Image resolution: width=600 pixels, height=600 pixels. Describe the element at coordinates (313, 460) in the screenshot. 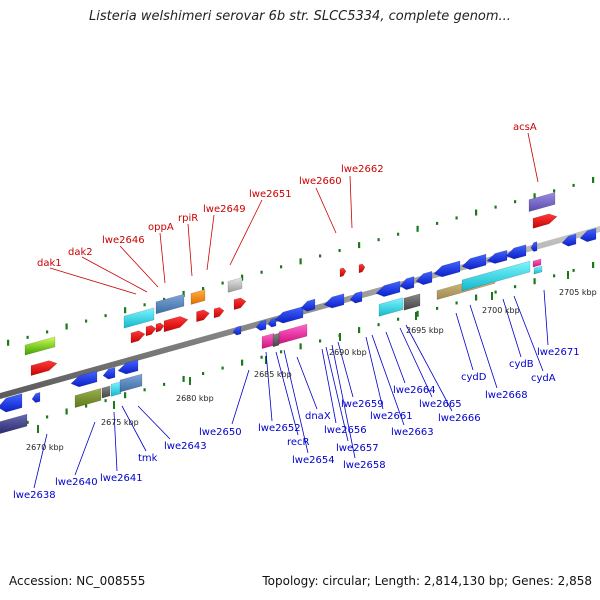

I see `gene-label-lwe2654: lwe2654` at that location.